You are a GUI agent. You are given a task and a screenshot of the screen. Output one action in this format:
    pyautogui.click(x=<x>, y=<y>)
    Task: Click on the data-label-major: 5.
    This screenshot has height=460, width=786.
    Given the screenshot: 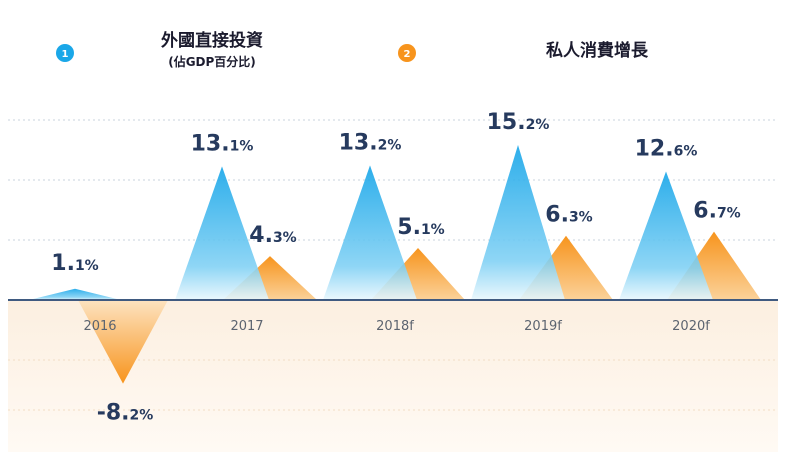 What is the action you would take?
    pyautogui.click(x=409, y=227)
    